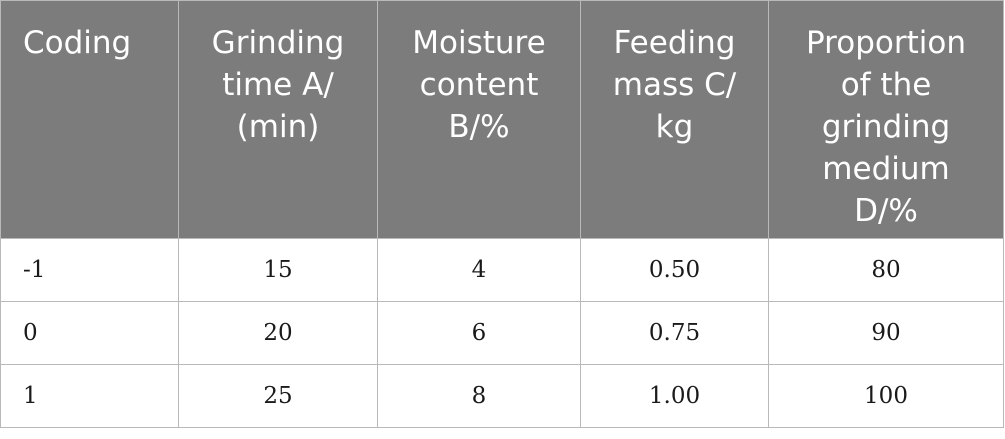 The width and height of the screenshot is (1005, 439). I want to click on header-grinding-medium-proportion: Proportion of the grinding medium D/%, so click(886, 119).